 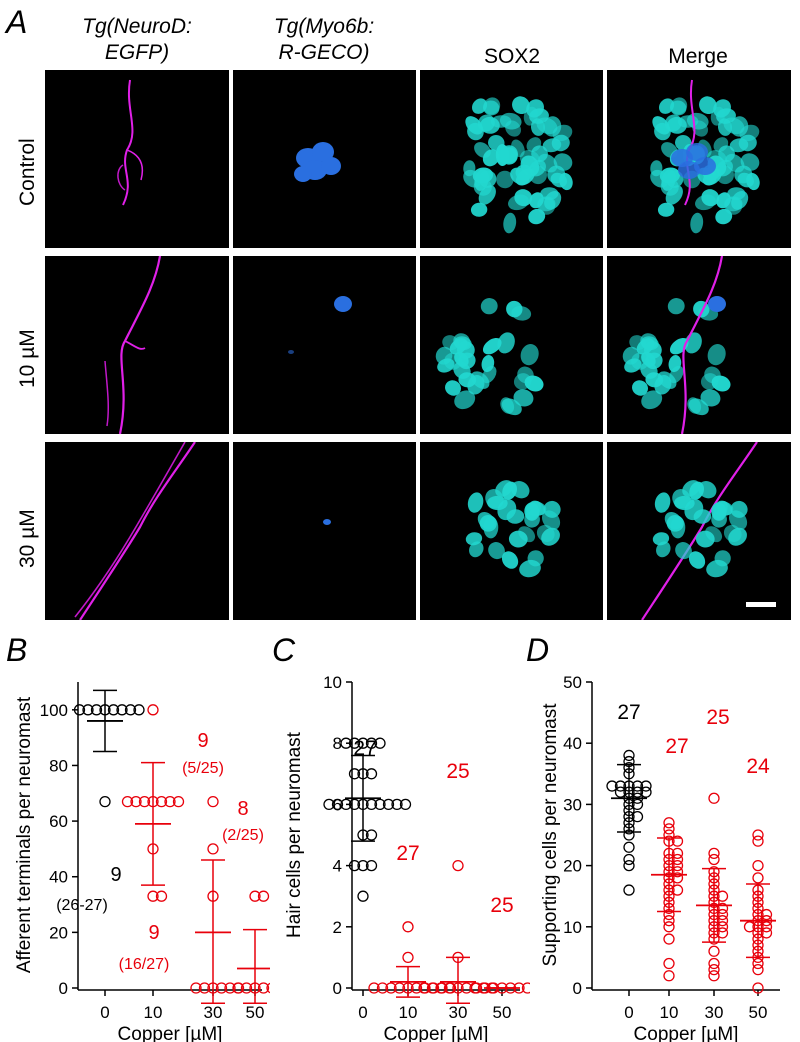 I want to click on scale-bar, so click(x=761, y=604).